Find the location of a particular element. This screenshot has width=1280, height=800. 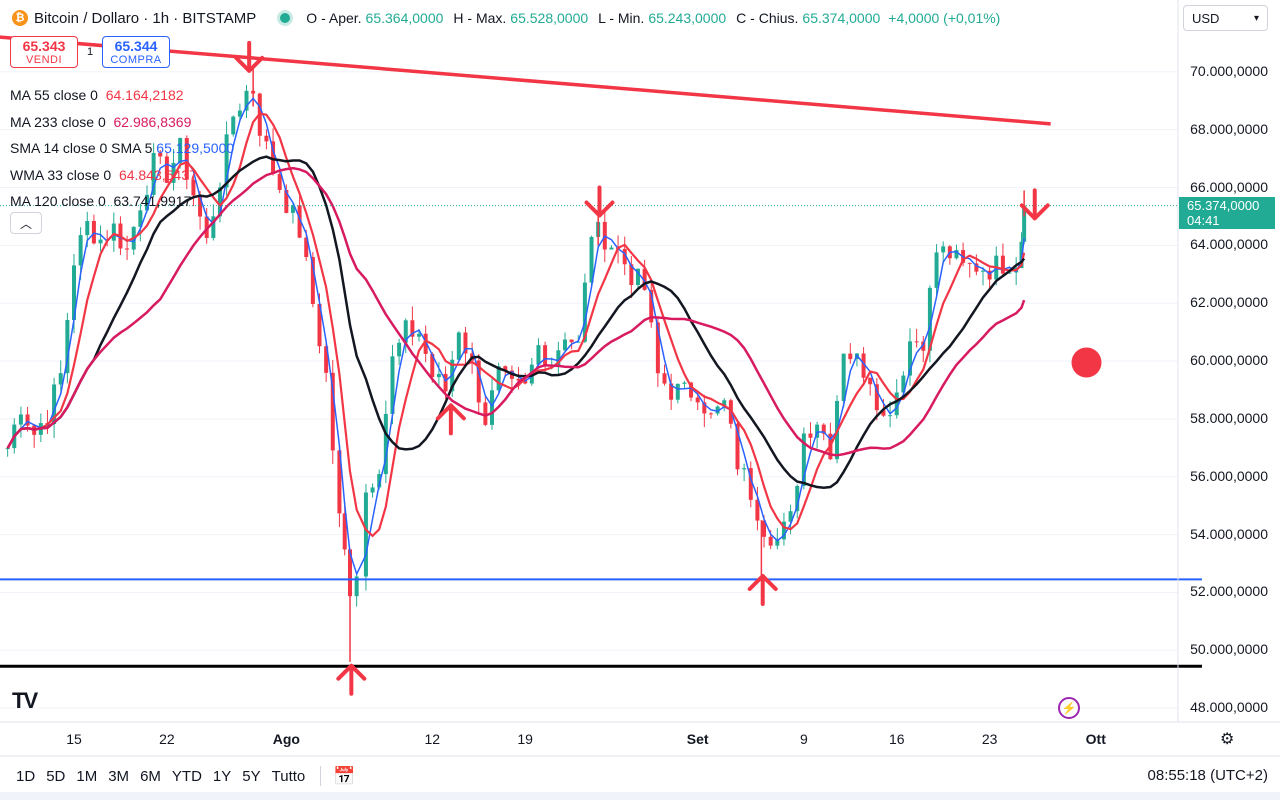

range-1m: 1M is located at coordinates (87, 776).